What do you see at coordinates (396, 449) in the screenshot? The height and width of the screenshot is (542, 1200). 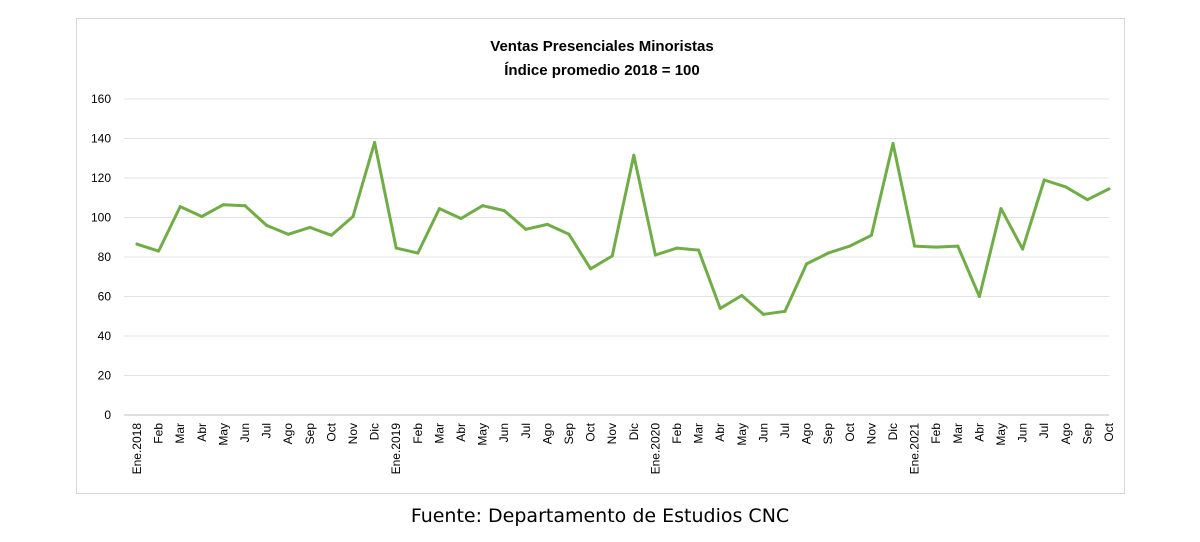 I see `x-tick-label: Ene.2019` at bounding box center [396, 449].